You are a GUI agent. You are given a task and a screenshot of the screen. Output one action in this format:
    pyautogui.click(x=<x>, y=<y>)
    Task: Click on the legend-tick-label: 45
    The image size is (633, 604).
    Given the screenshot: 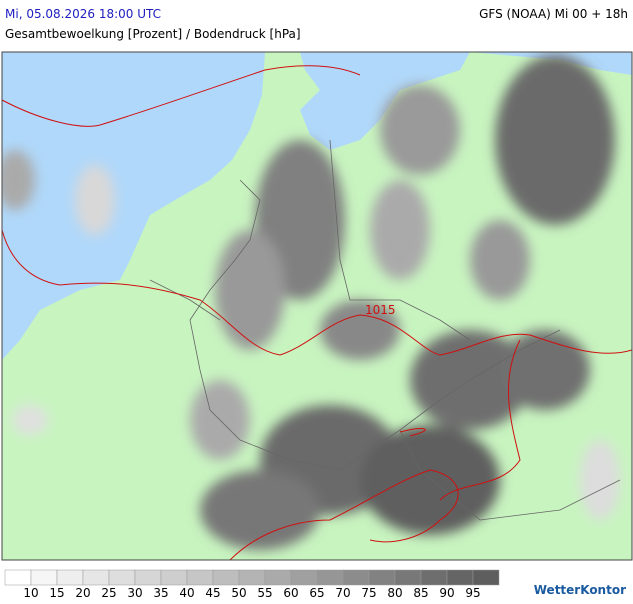 What is the action you would take?
    pyautogui.click(x=212, y=593)
    